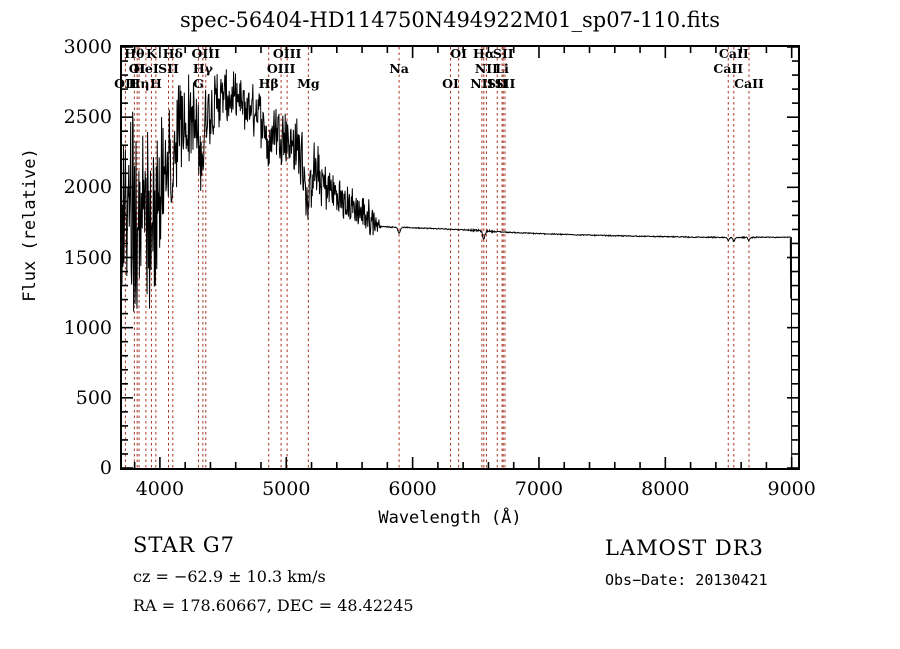  I want to click on y-tick-label: 0, so click(105, 468).